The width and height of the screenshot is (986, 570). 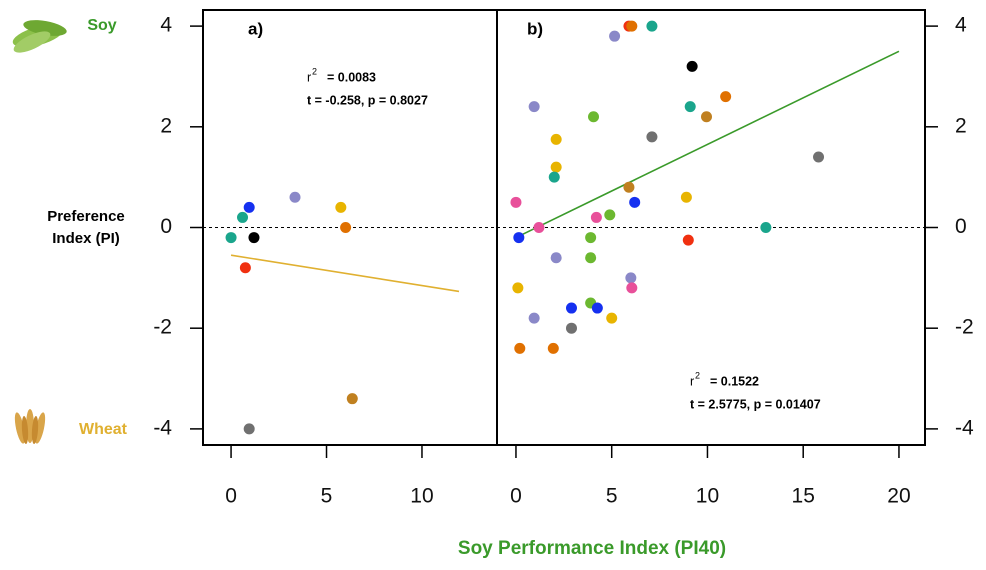 I want to click on panel-label: a), so click(x=255, y=28).